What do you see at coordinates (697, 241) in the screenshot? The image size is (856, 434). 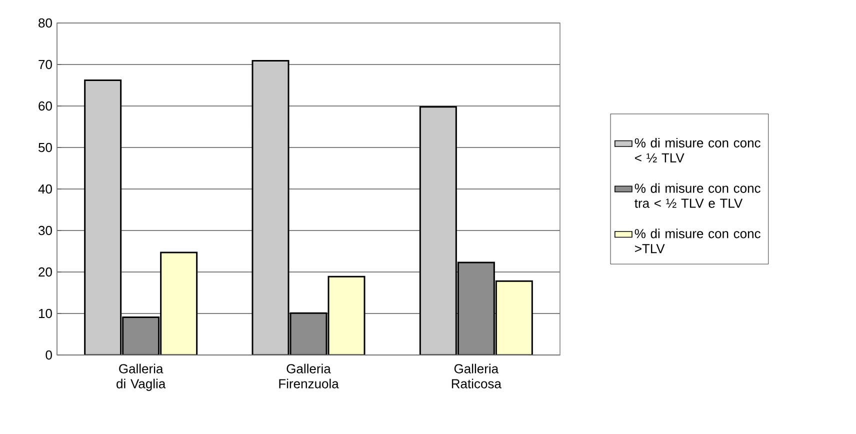 I see `legend-label: % di misure con conc >TLV` at bounding box center [697, 241].